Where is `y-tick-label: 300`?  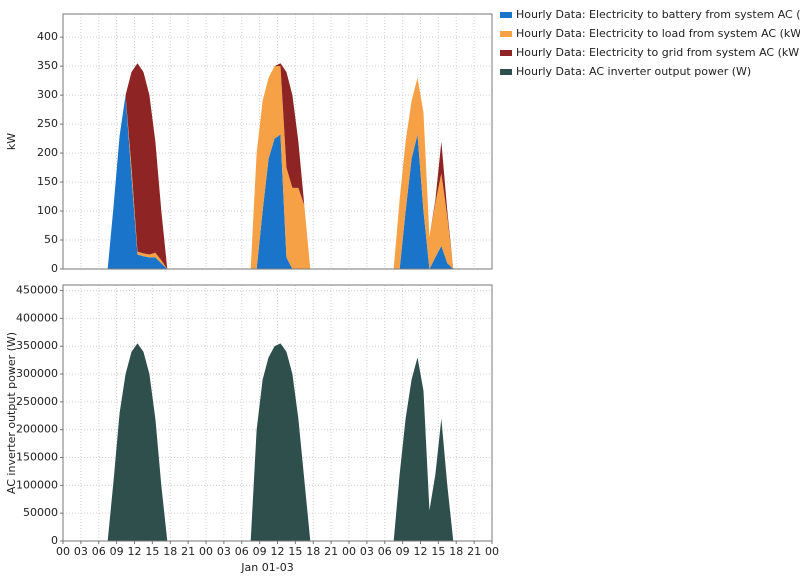
y-tick-label: 300 is located at coordinates (47, 94).